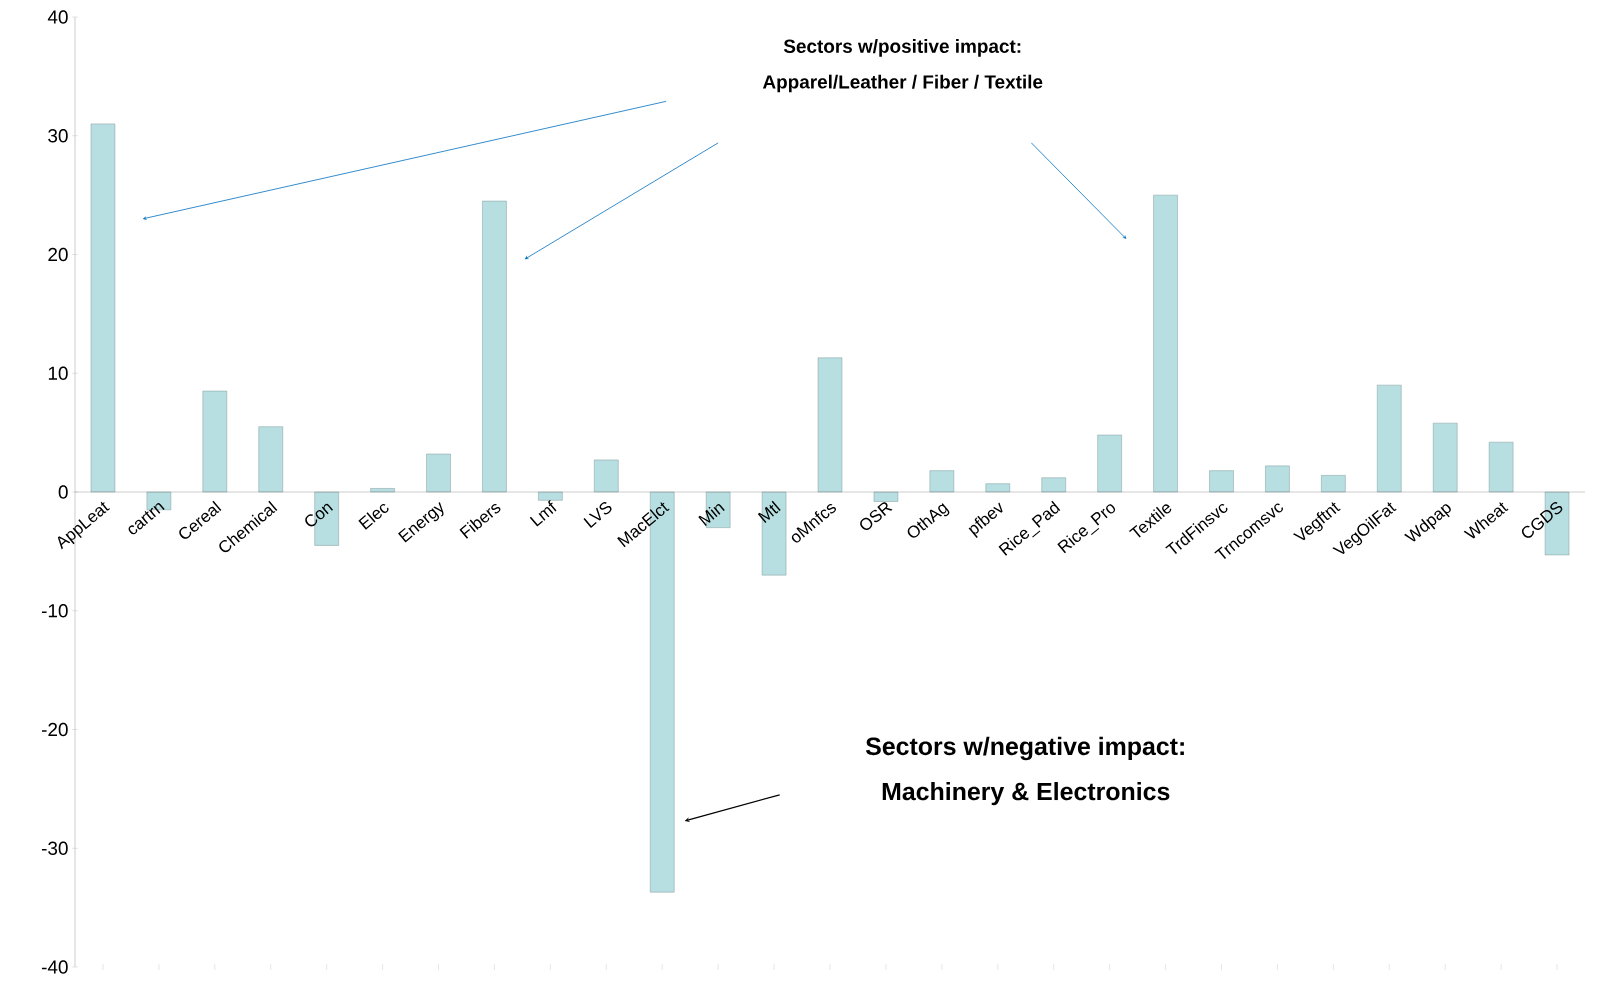  Describe the element at coordinates (543, 513) in the screenshot. I see `x-tick-label: Lmf` at that location.